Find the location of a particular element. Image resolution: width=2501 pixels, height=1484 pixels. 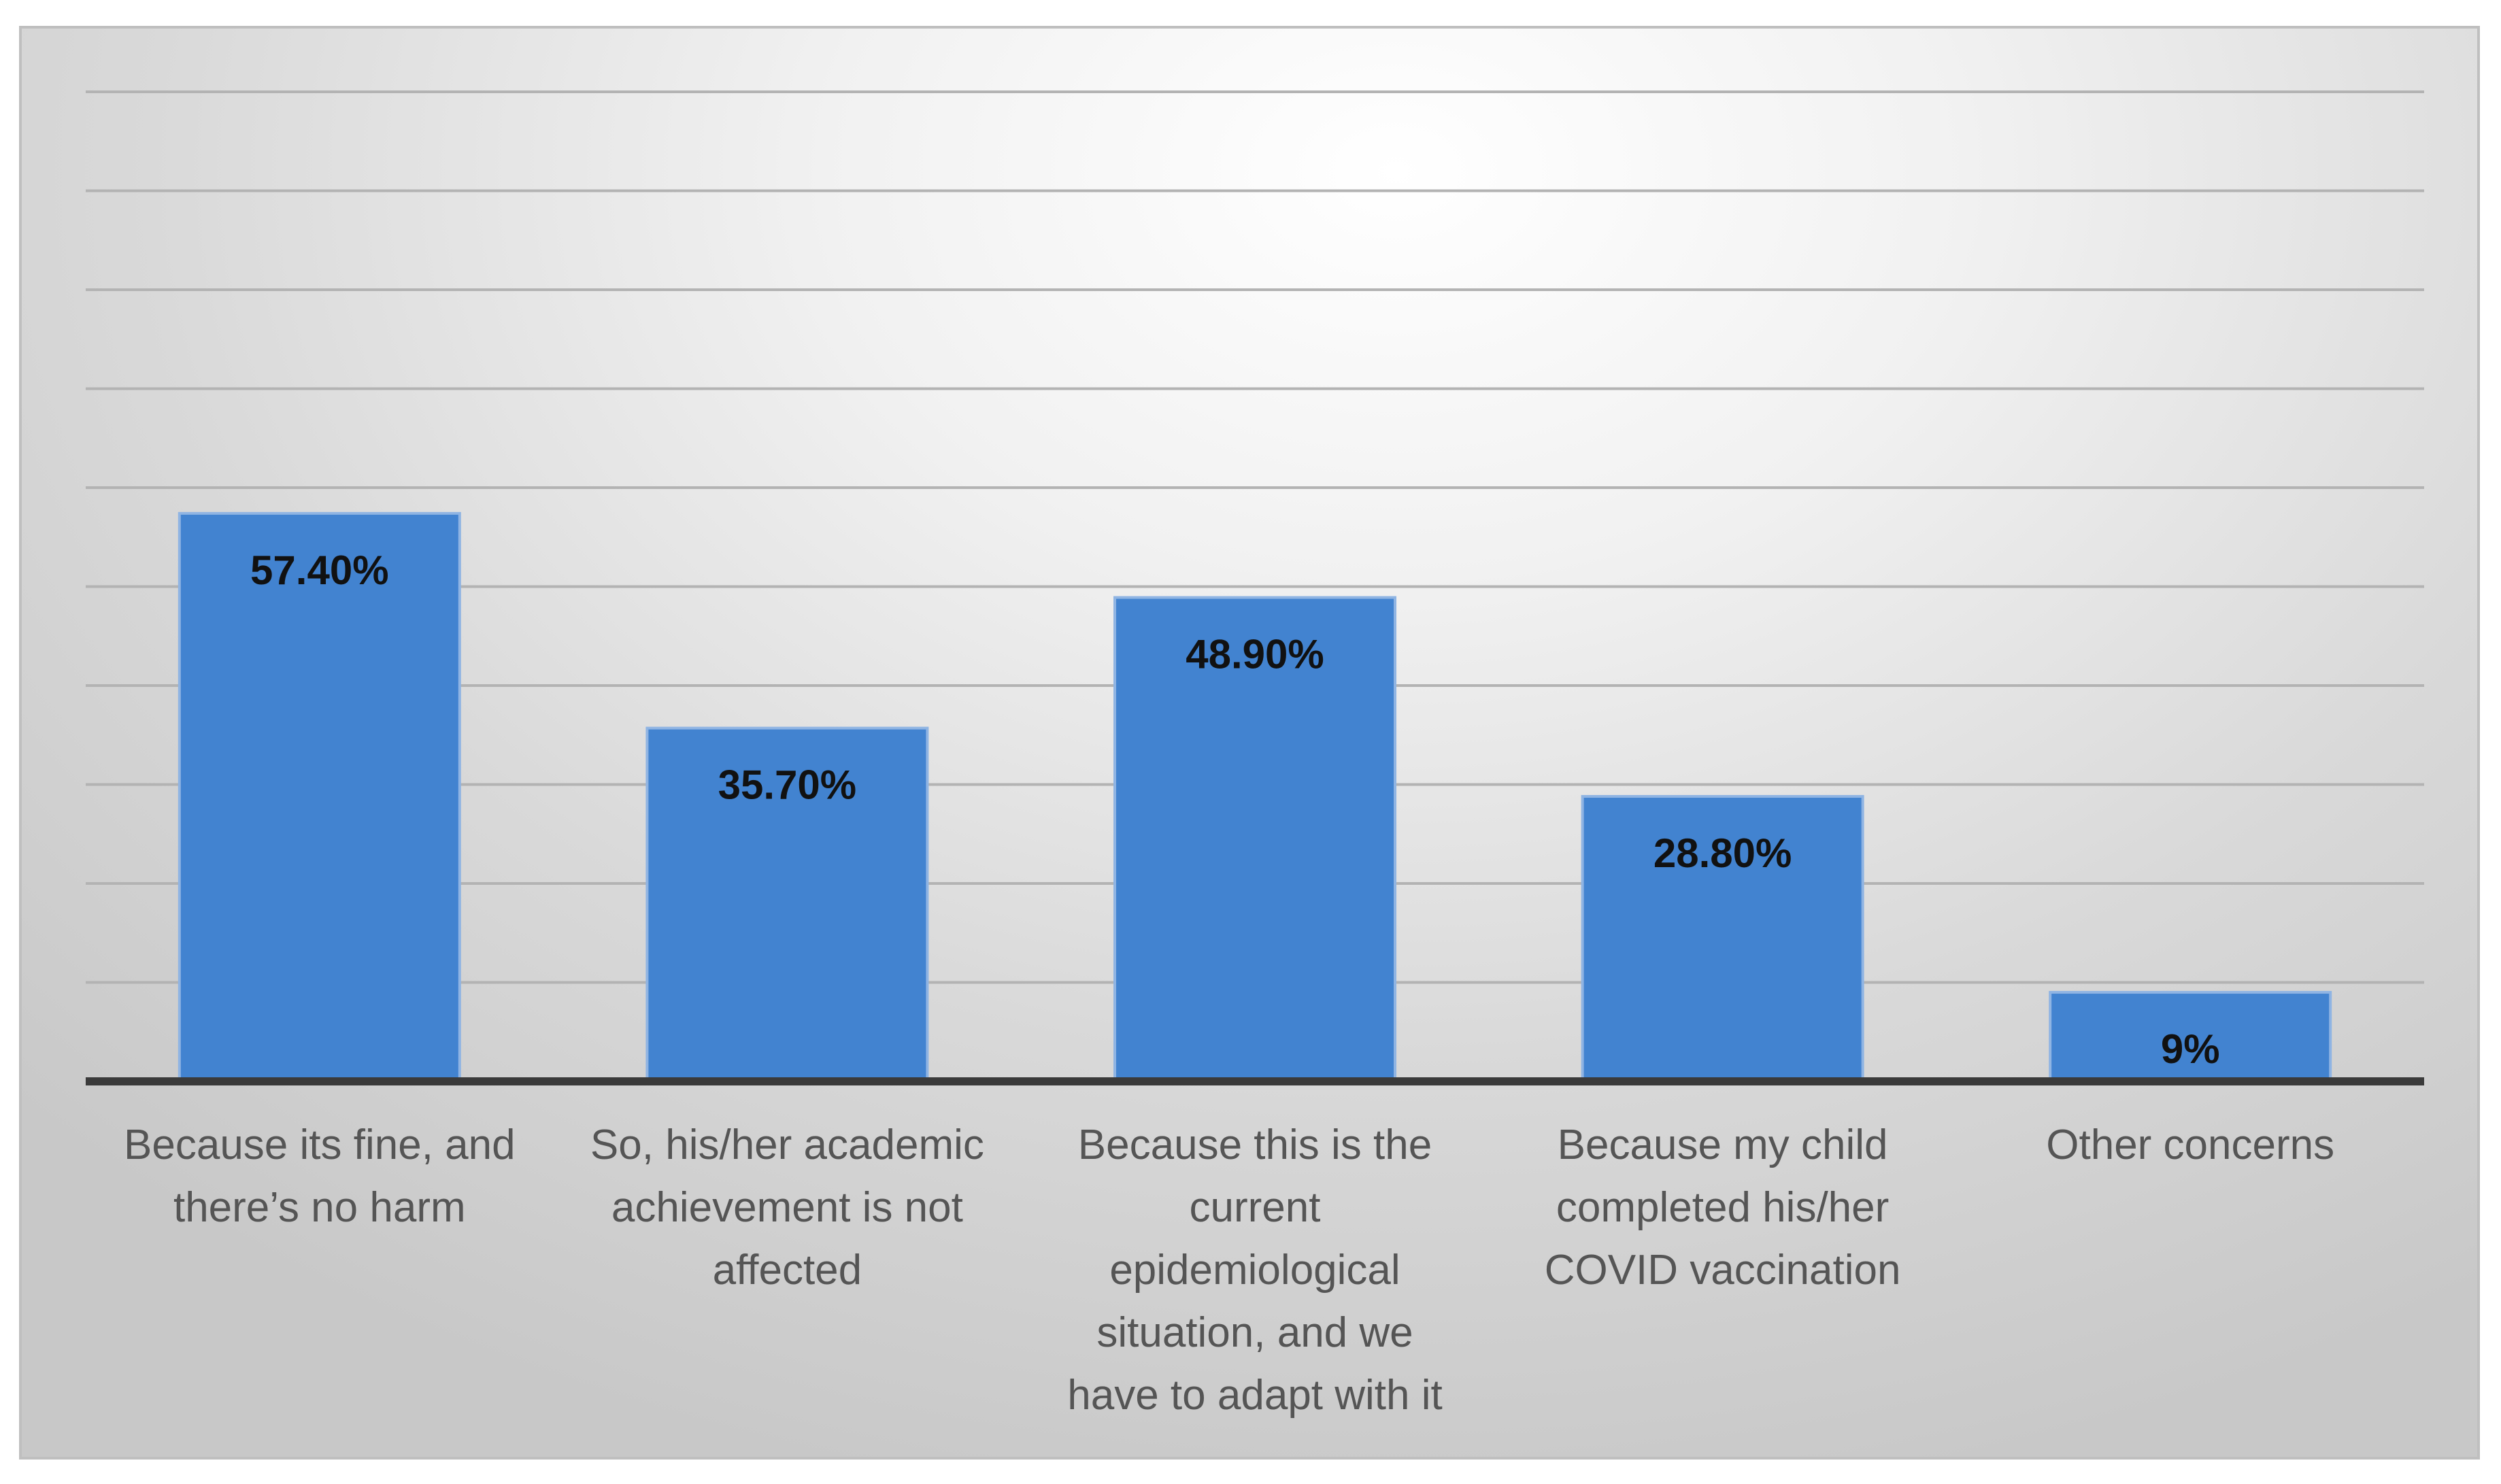

category-label: COVID vaccination is located at coordinates (1723, 1270).